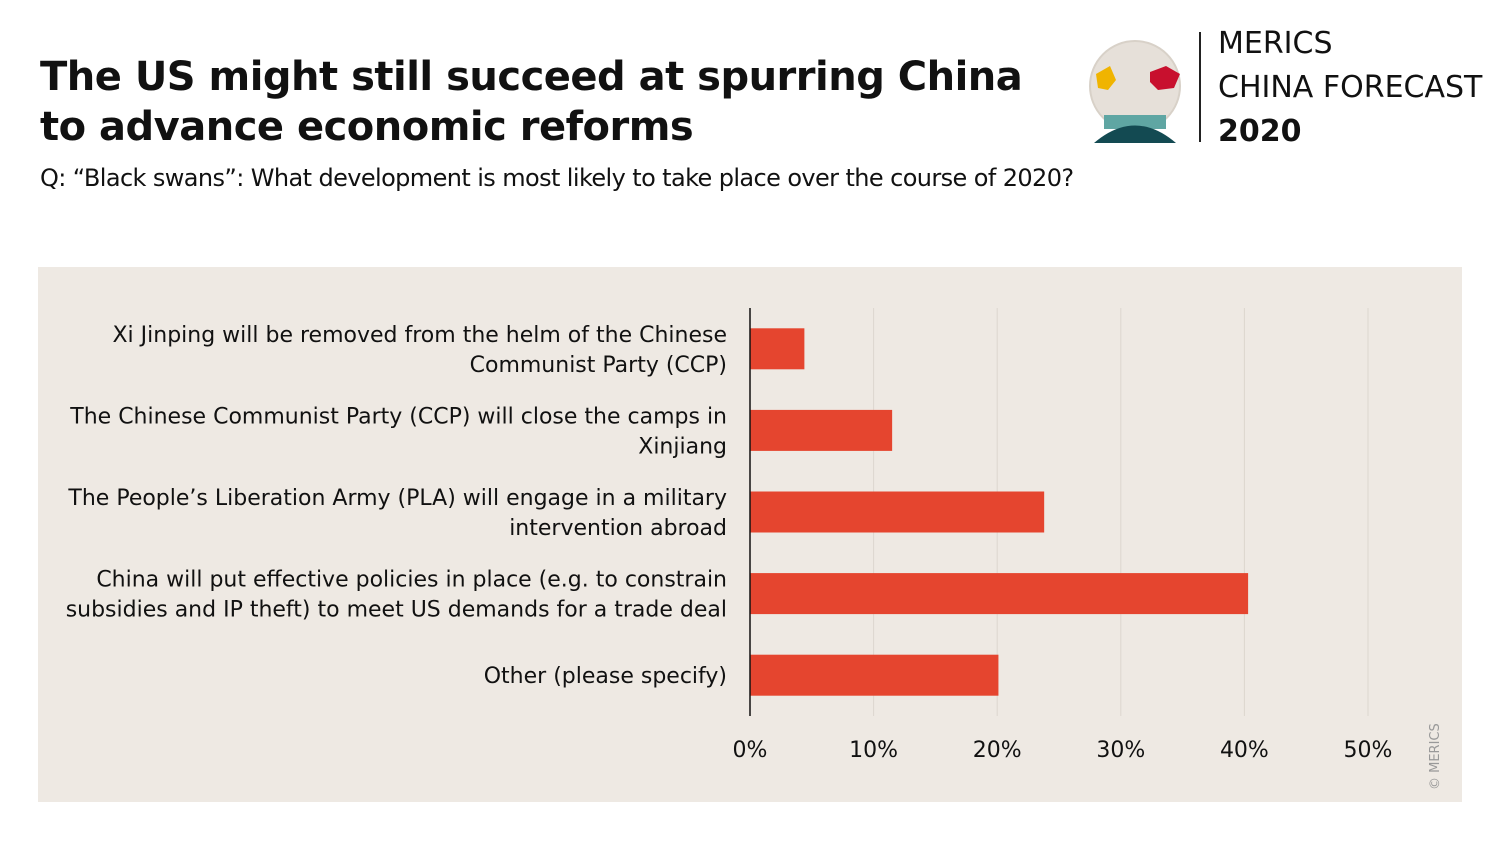  I want to click on logo-china-forecast: CHINA FORECAST, so click(1350, 87).